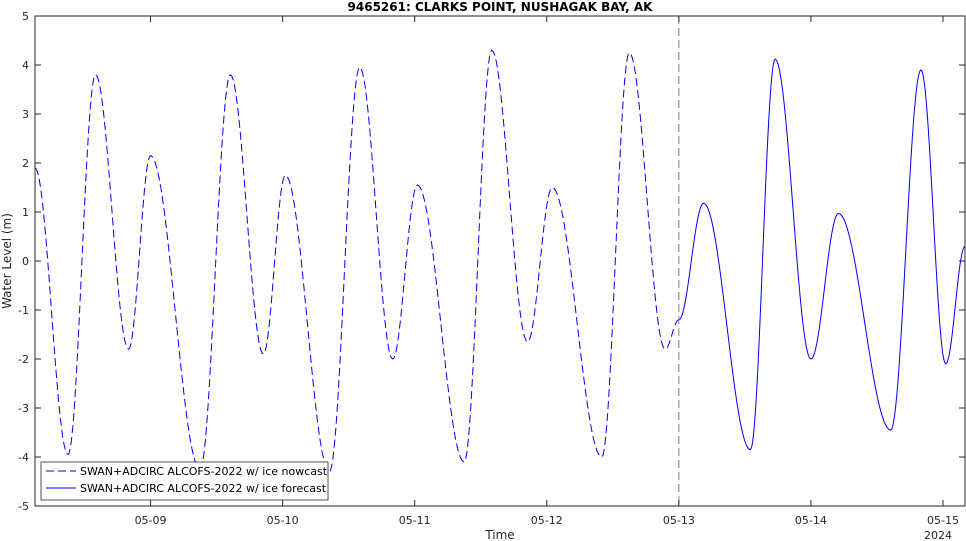 Image resolution: width=966 pixels, height=541 pixels. Describe the element at coordinates (25, 16) in the screenshot. I see `y-tick-label: 5` at that location.